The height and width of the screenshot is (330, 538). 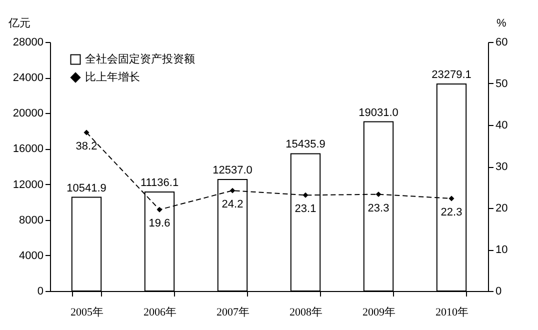 What do you see at coordinates (233, 204) in the screenshot?
I see `data-label: 24.2` at bounding box center [233, 204].